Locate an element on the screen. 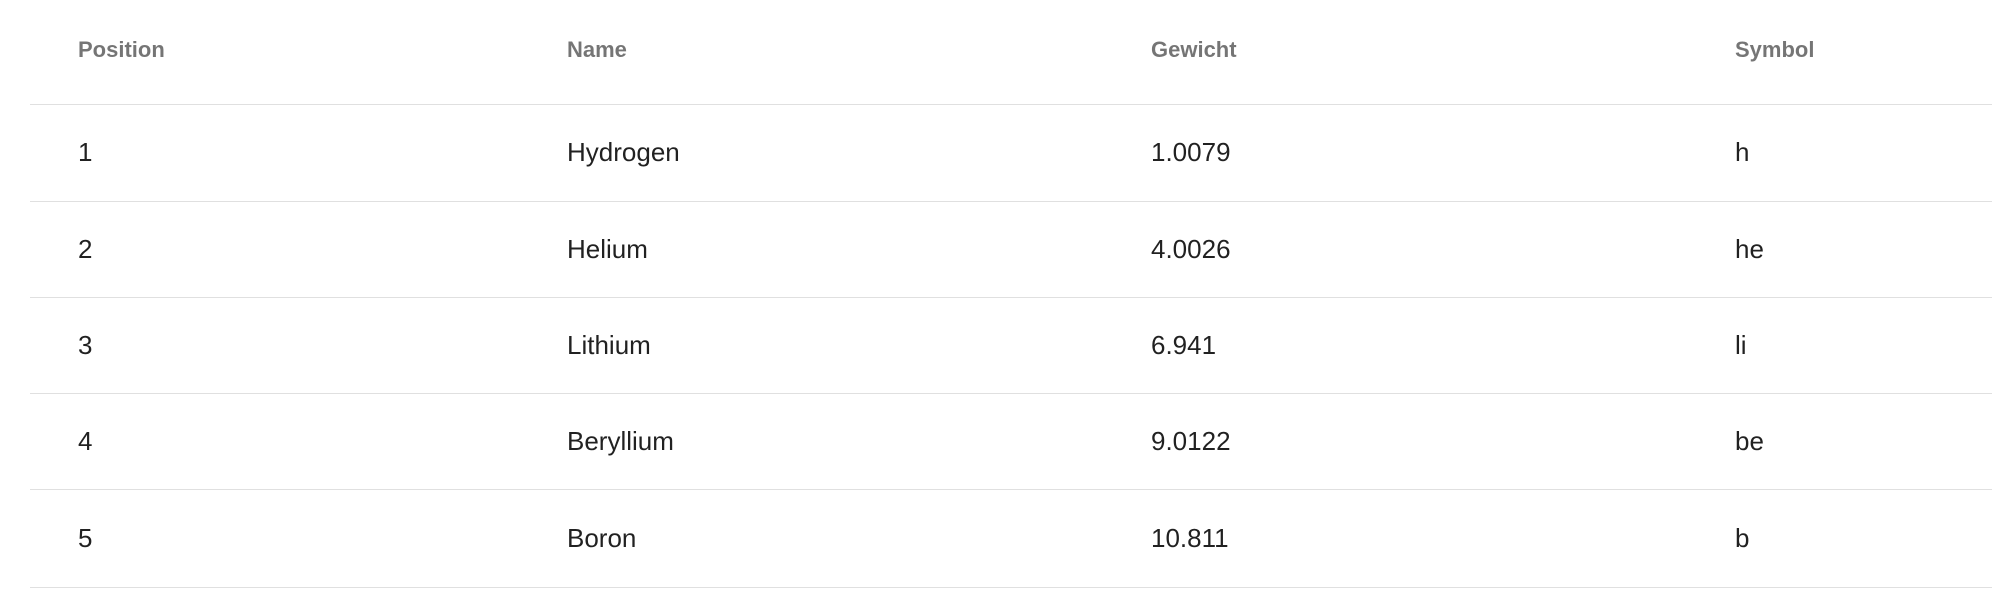  cell-symbol: be is located at coordinates (1863, 441).